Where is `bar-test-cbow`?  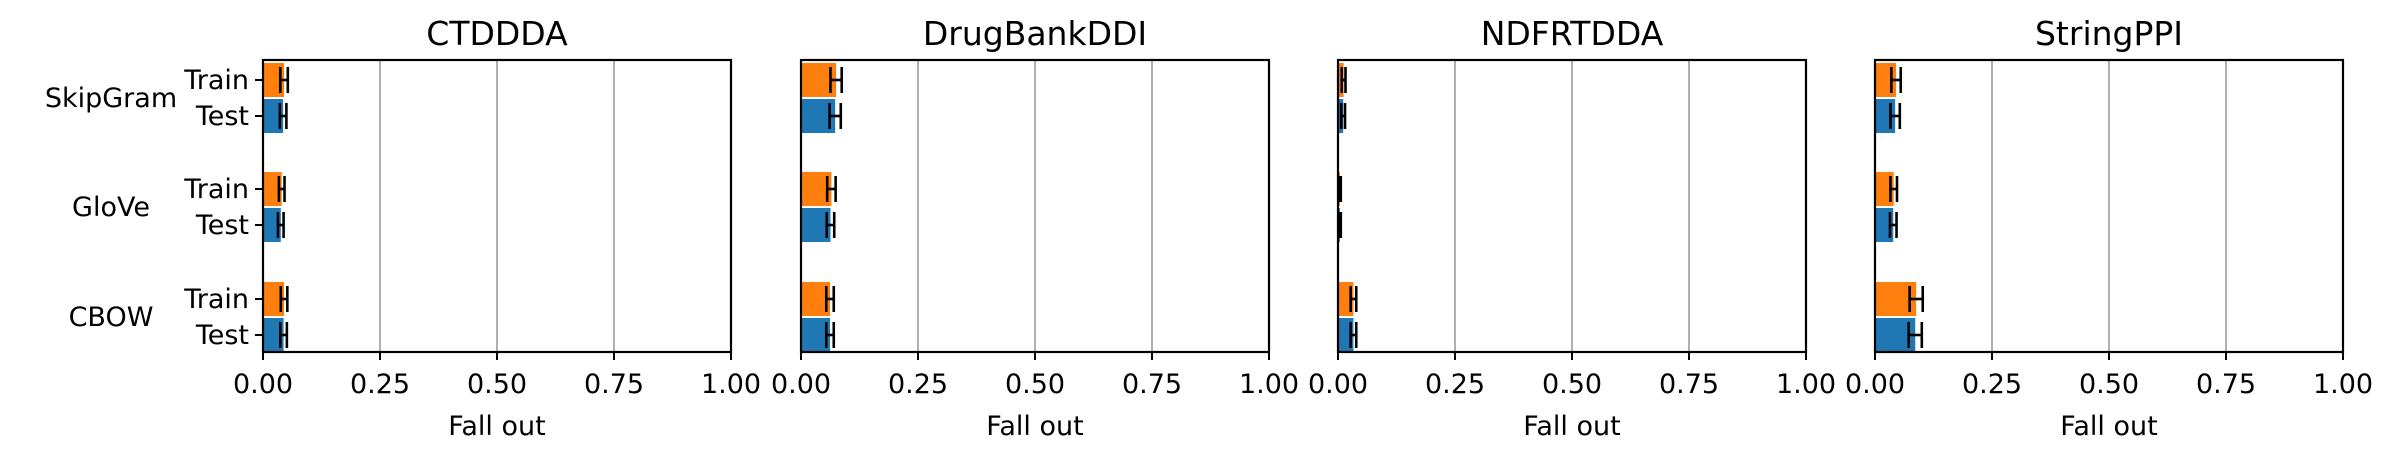 bar-test-cbow is located at coordinates (273, 335).